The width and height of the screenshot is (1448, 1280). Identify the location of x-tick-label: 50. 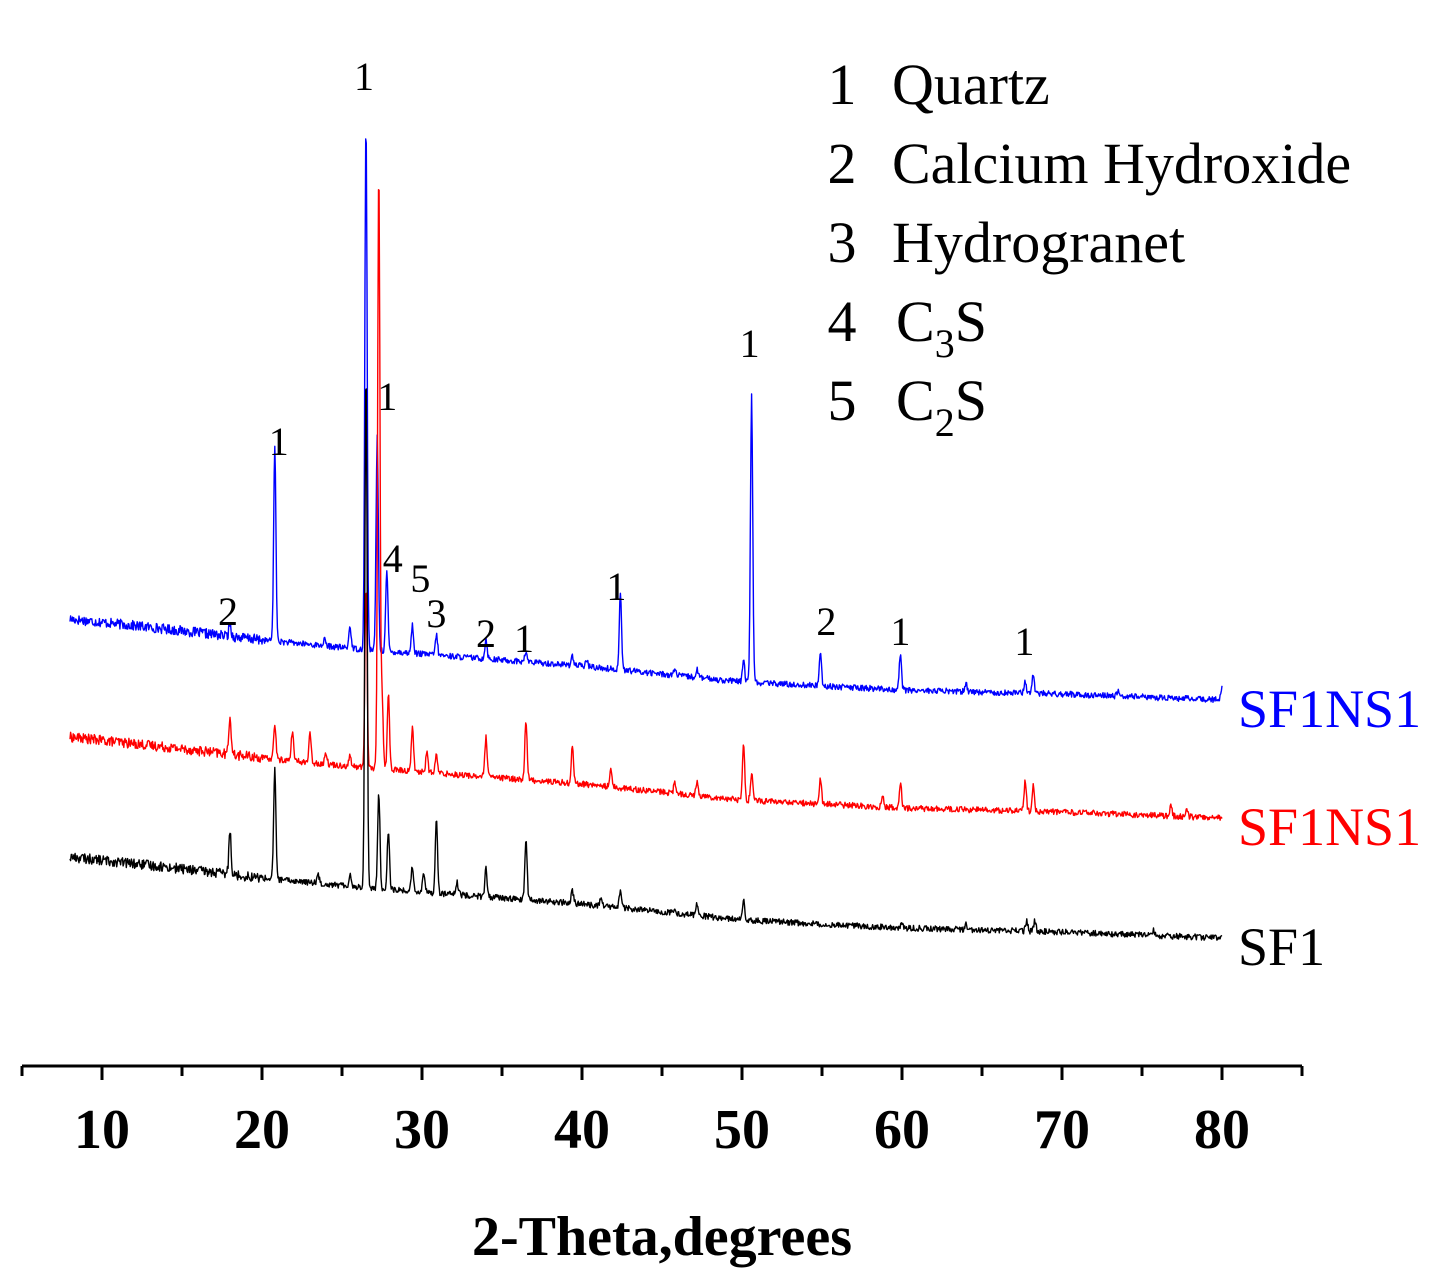
(742, 1130).